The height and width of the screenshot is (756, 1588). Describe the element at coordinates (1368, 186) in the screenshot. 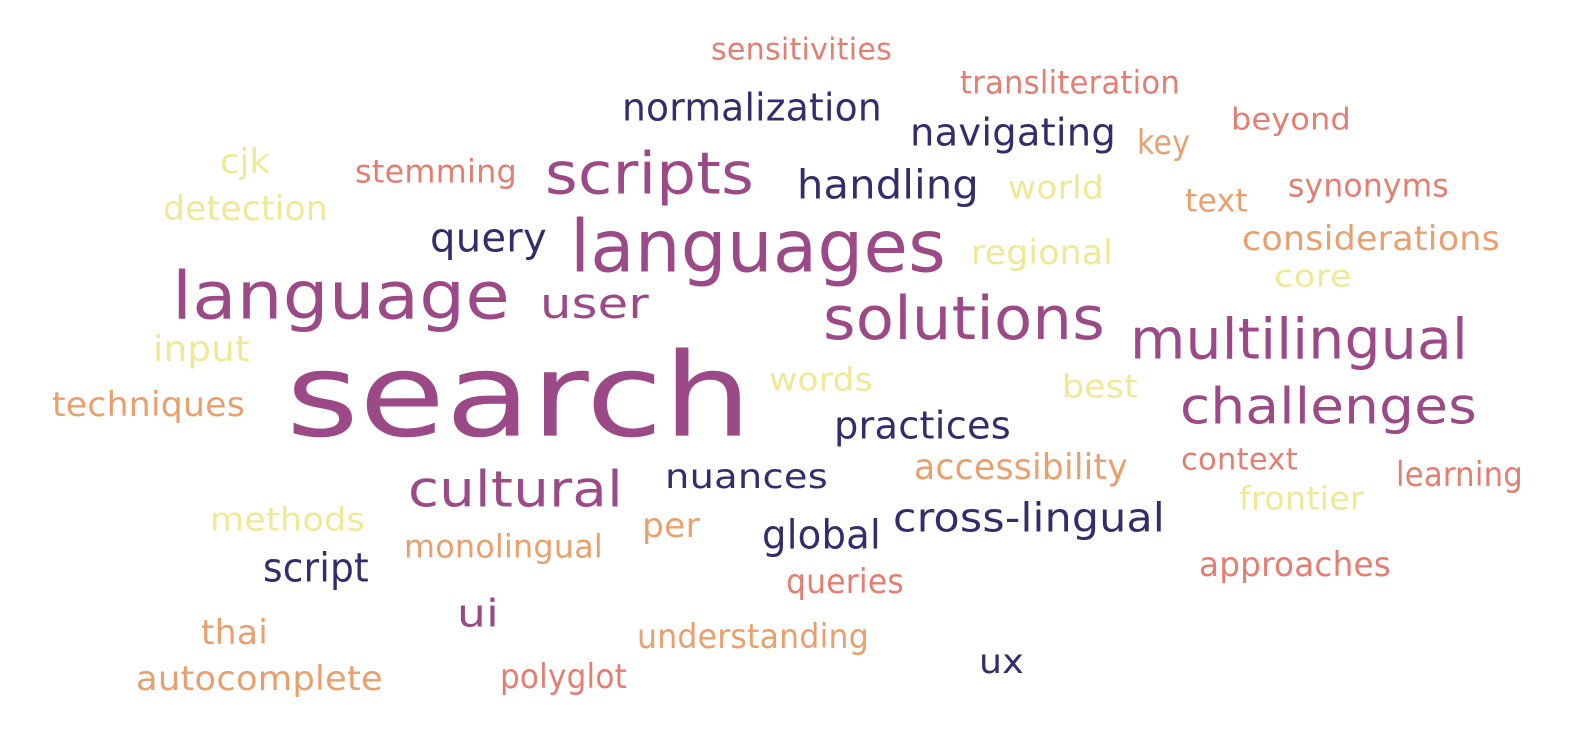

I see `word-synonyms: synonyms` at that location.